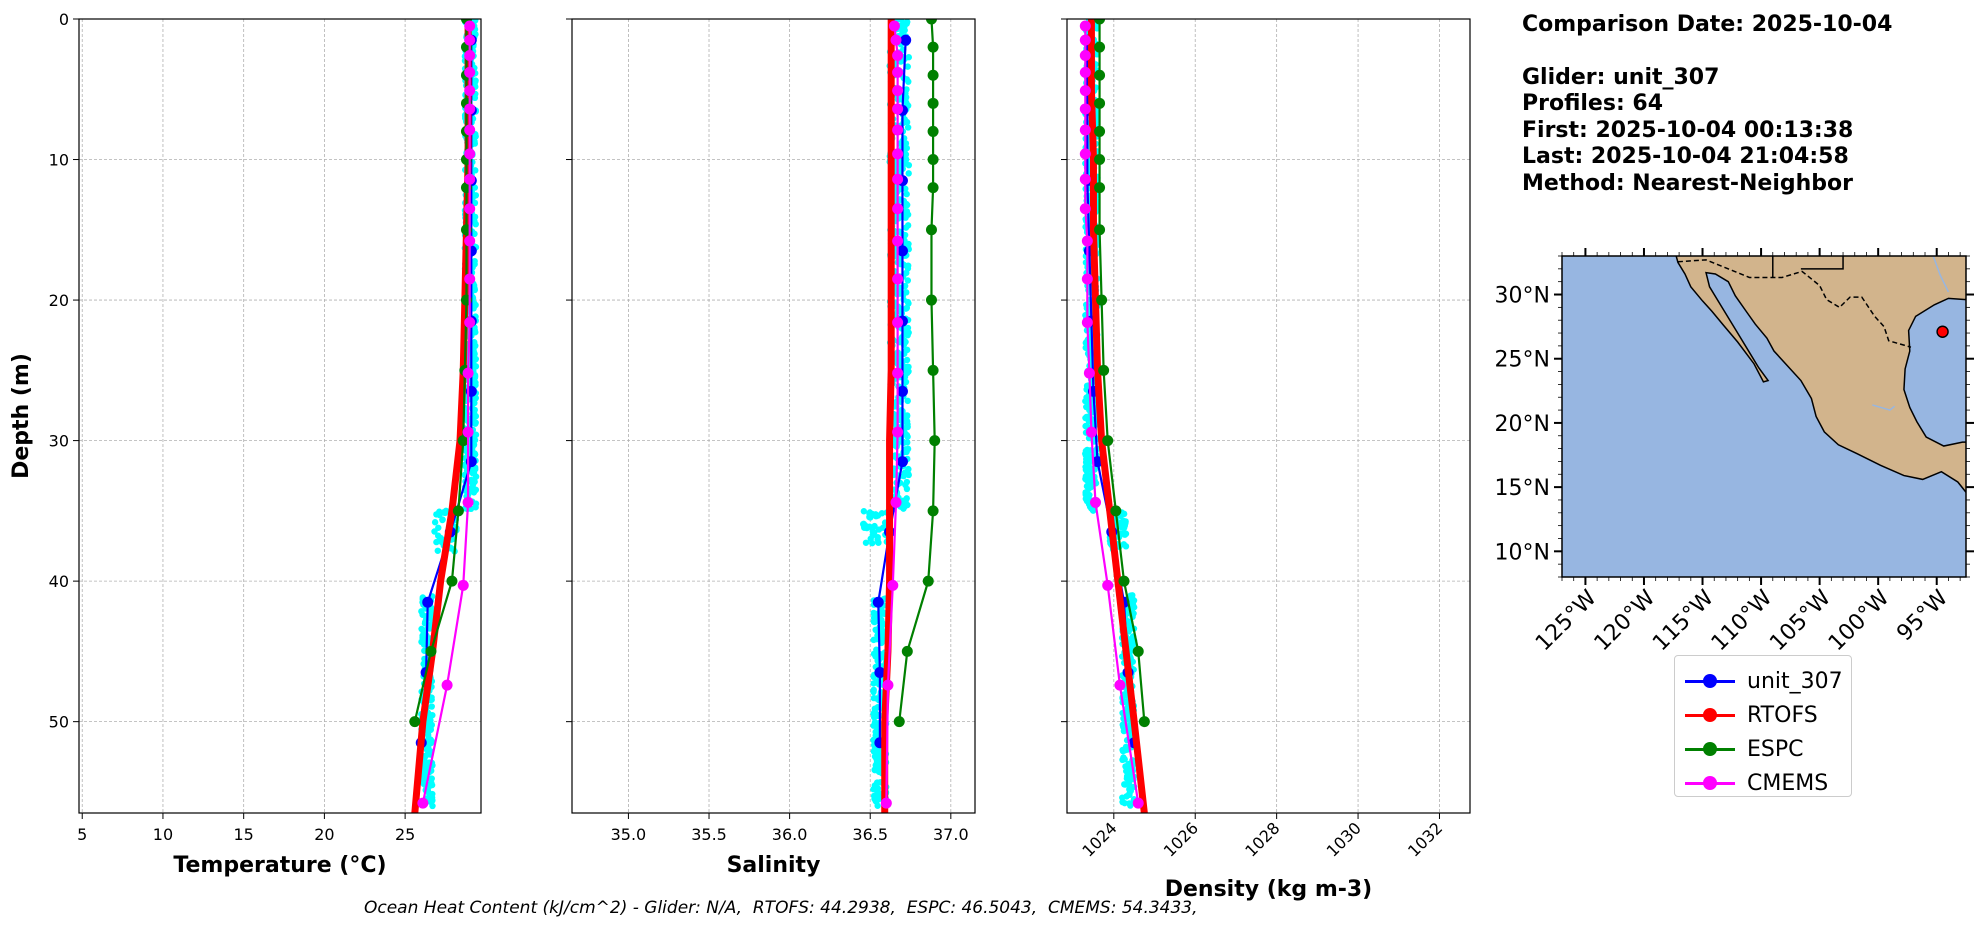  I want to click on map-lat-tick-label: 30°N, so click(1522, 296).